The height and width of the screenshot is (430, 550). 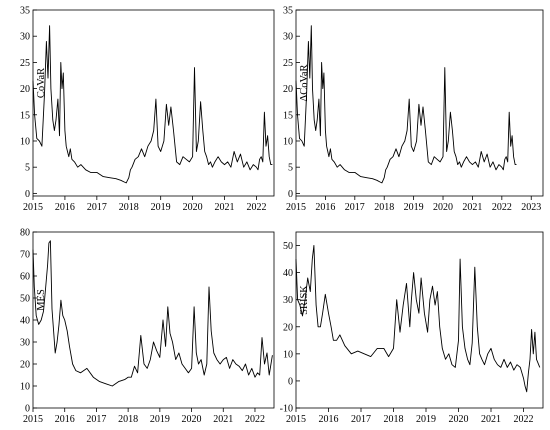 I want to click on y-tick-label: 80, so click(x=25, y=233).